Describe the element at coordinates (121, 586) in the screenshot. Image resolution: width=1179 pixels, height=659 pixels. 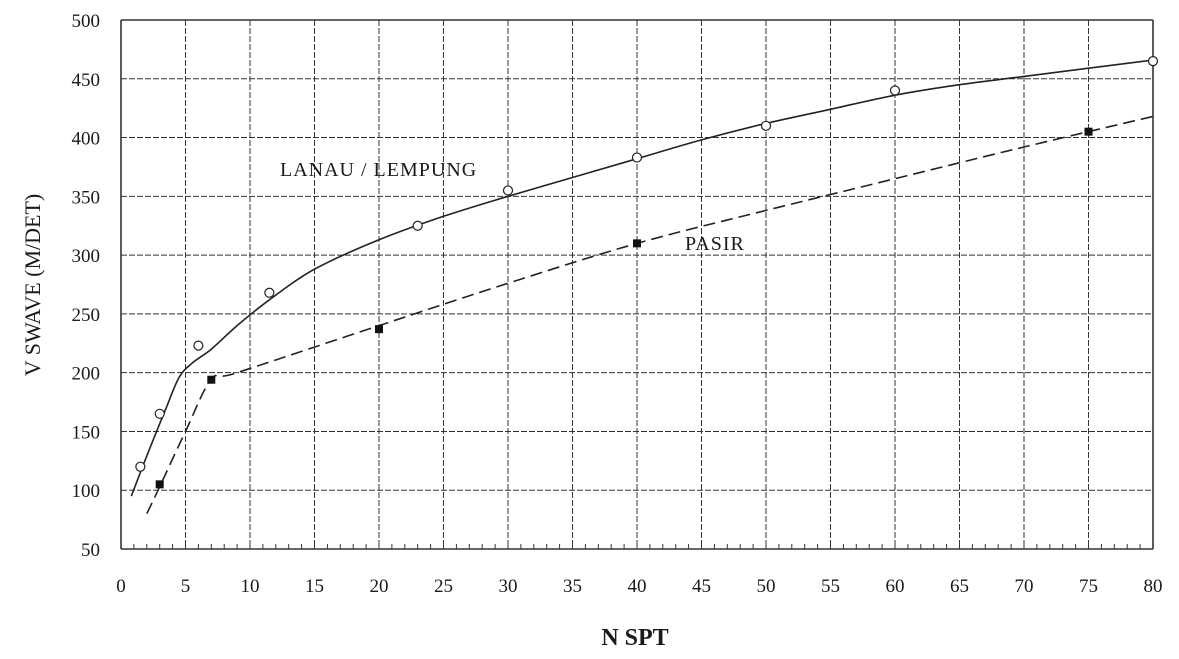
I see `x-tick-label-0: 0` at that location.